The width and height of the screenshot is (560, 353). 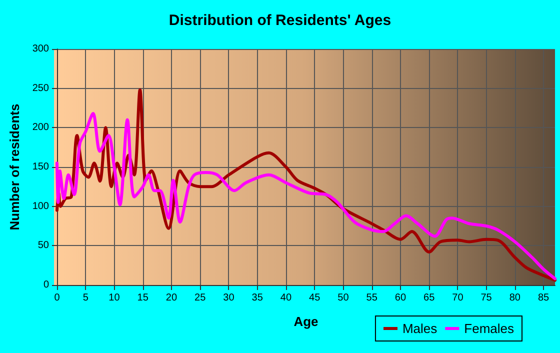 I want to click on legend-label: Males, so click(x=420, y=328).